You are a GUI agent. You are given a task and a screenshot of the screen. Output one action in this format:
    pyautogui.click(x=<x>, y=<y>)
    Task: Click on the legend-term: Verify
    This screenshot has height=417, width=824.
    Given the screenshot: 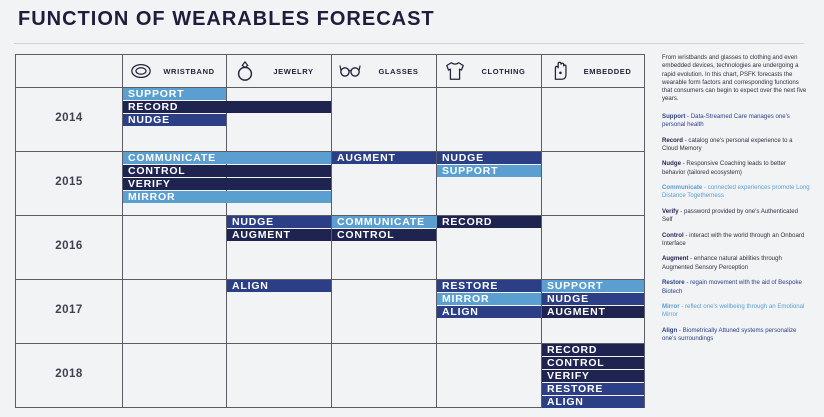 What is the action you would take?
    pyautogui.click(x=670, y=211)
    